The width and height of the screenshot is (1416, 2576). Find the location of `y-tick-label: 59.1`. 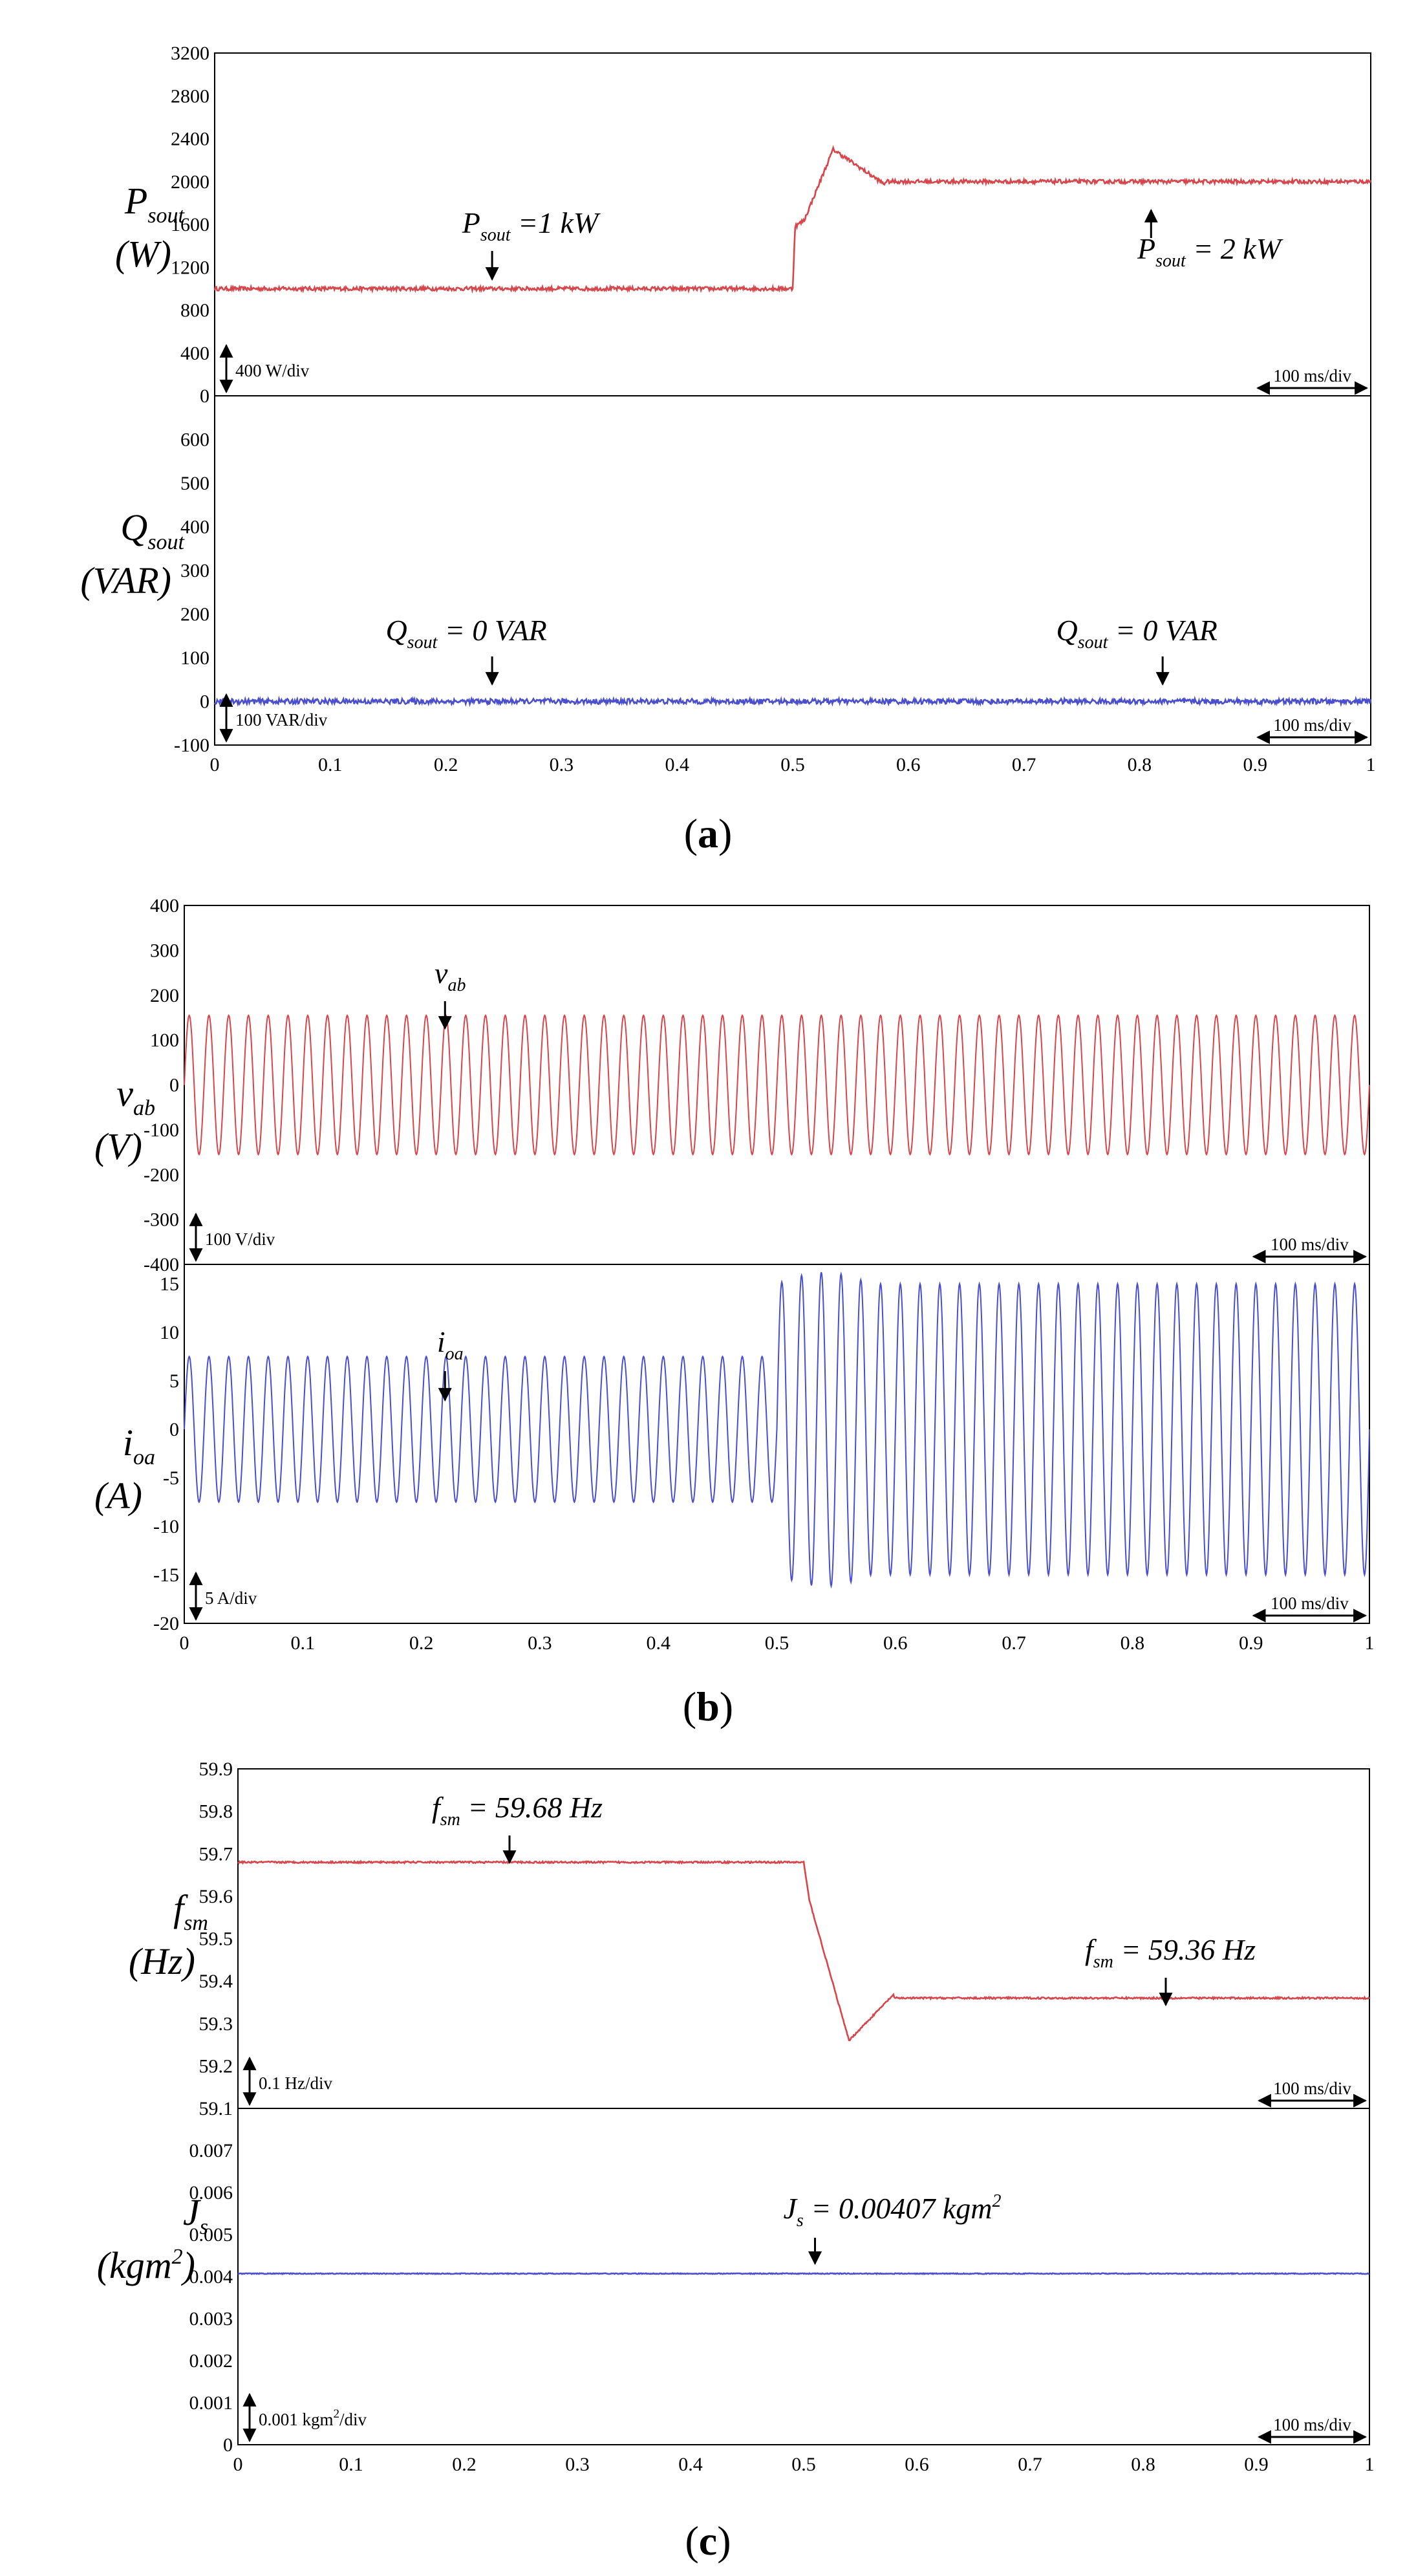

y-tick-label: 59.1 is located at coordinates (216, 2108).